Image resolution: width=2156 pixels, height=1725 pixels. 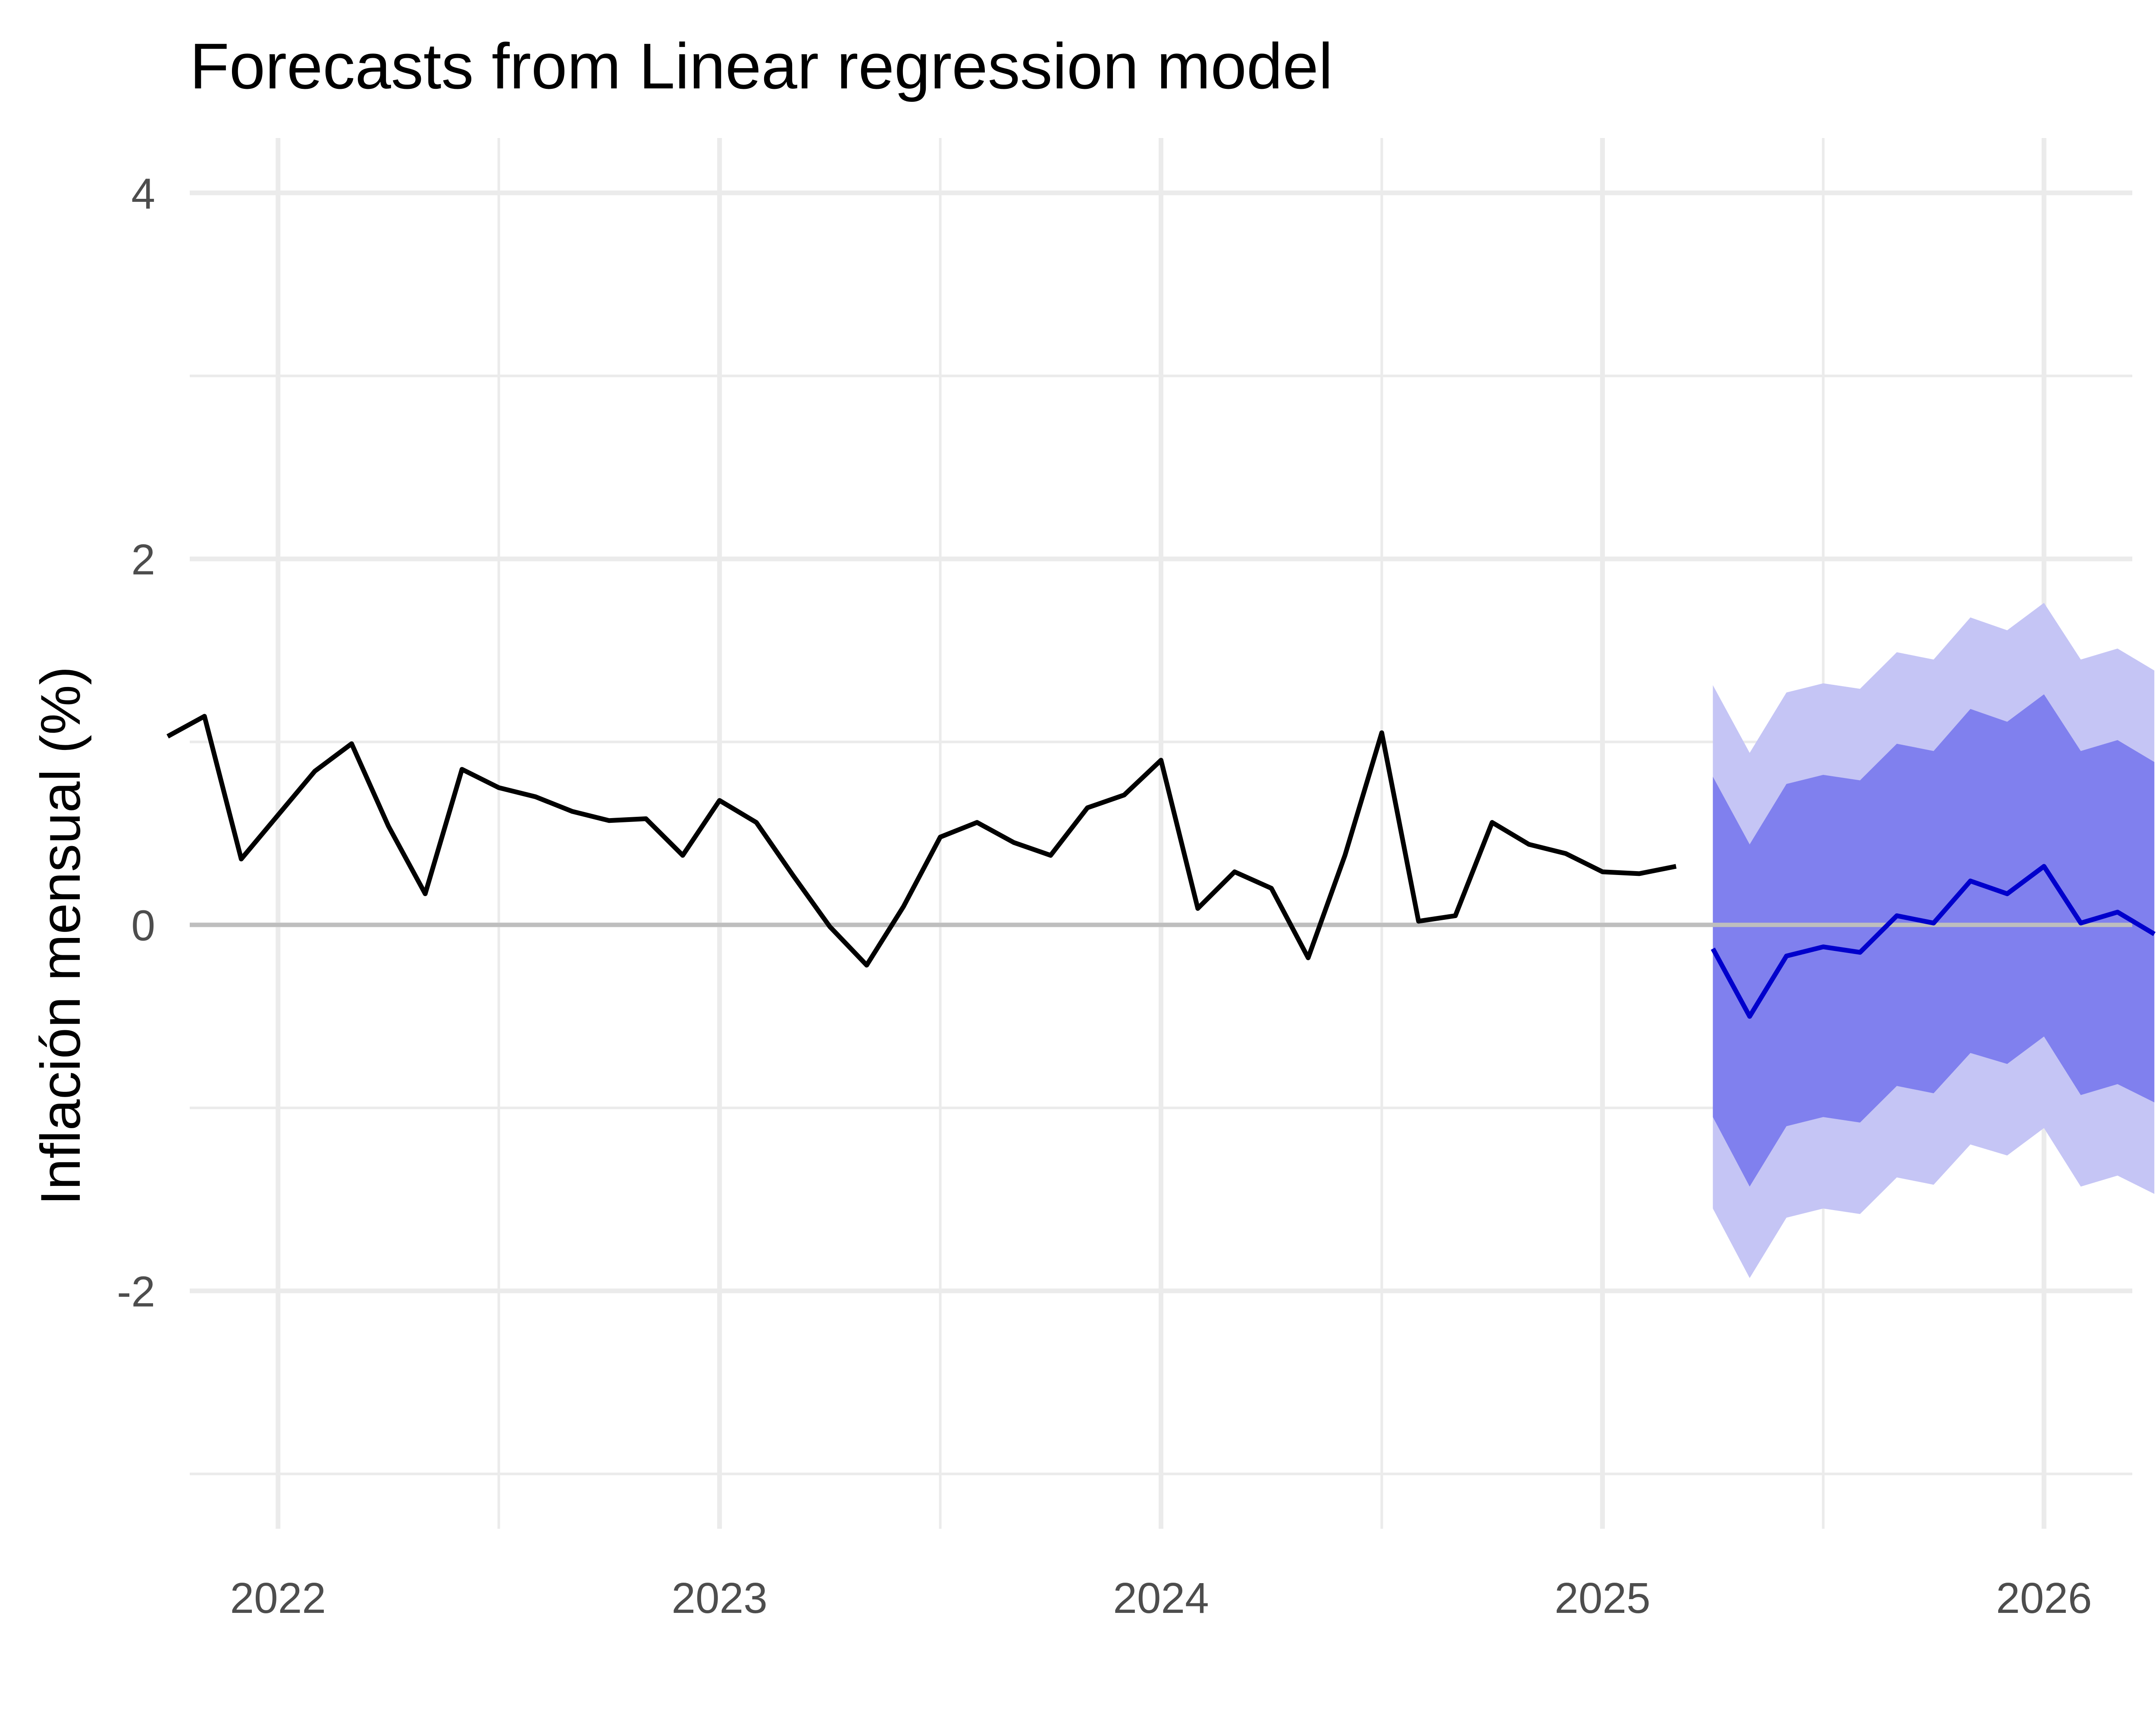 I want to click on y-tick-label: 4, so click(x=143, y=194).